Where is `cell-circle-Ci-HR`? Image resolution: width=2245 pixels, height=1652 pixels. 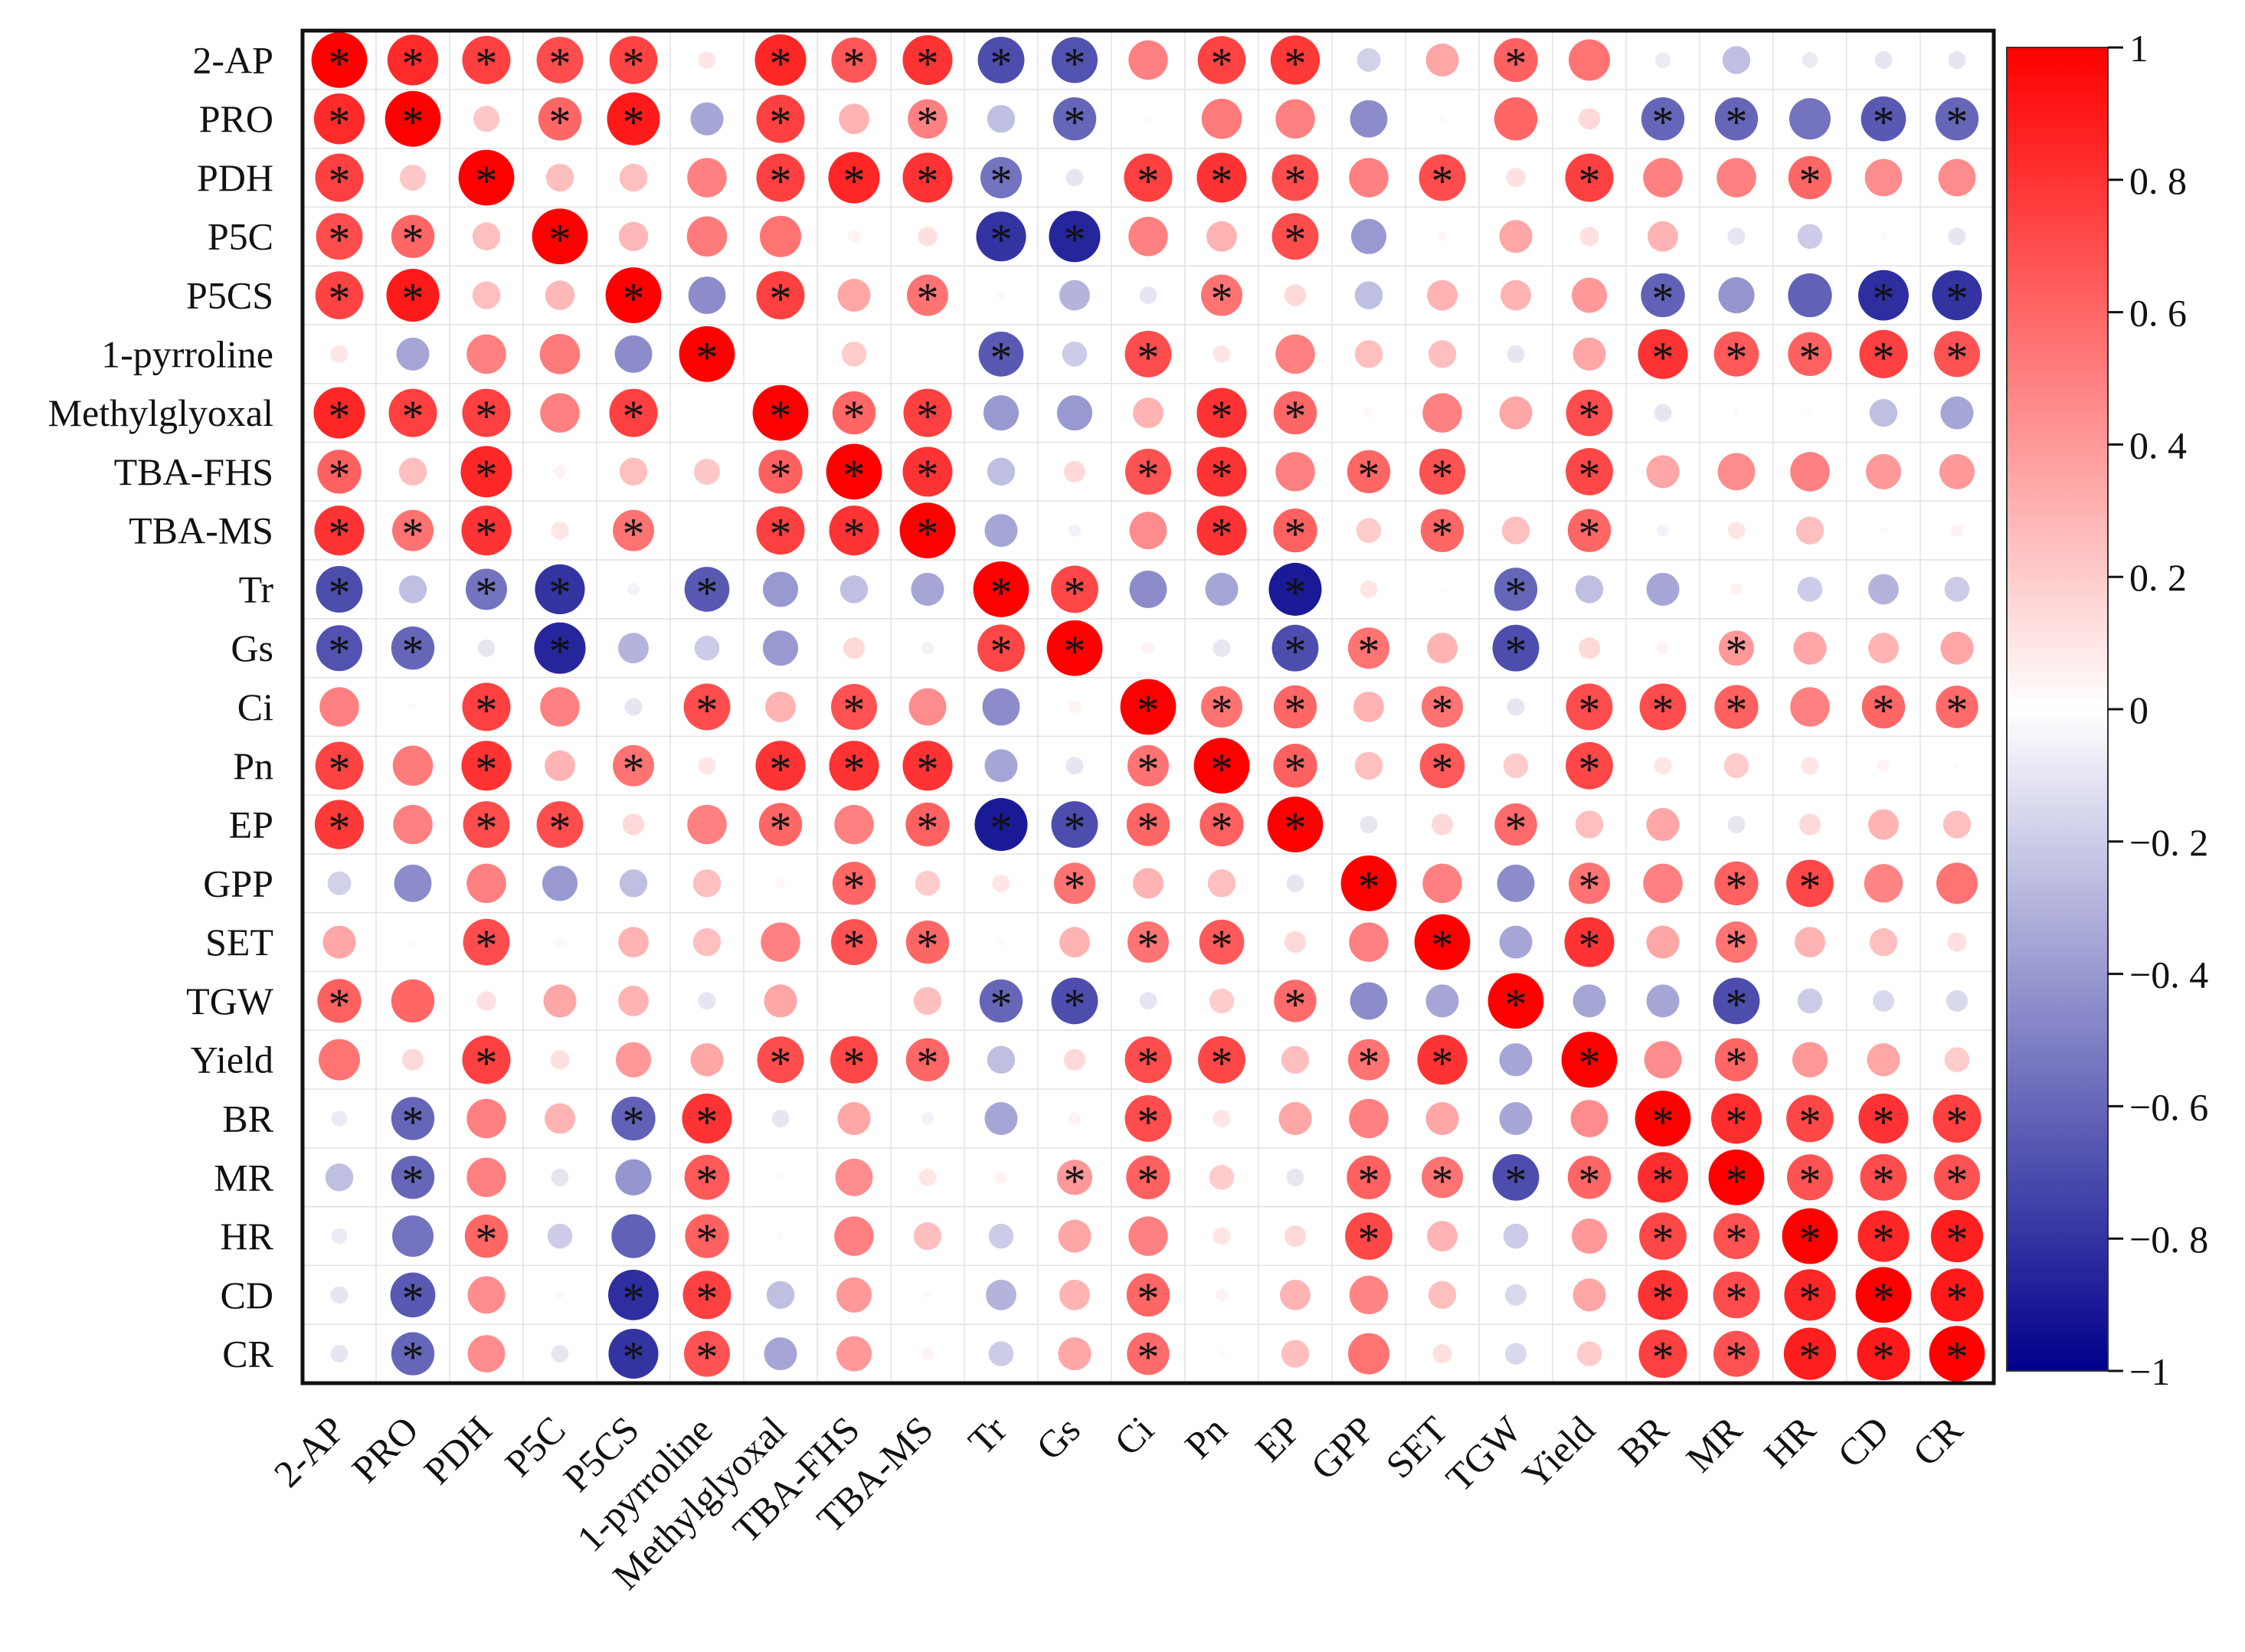 cell-circle-Ci-HR is located at coordinates (1810, 707).